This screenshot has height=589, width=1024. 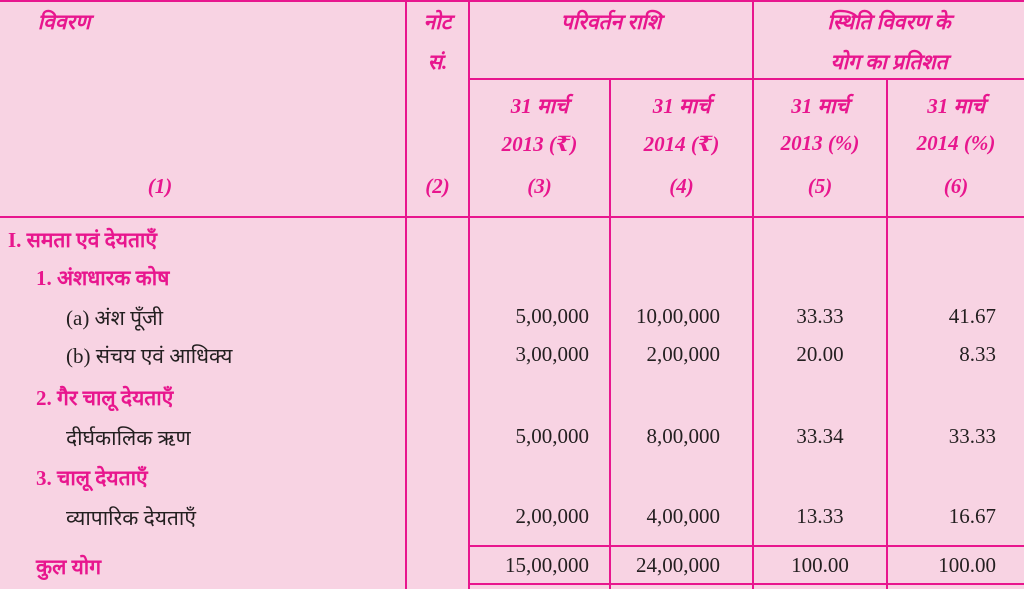 What do you see at coordinates (683, 354) in the screenshot?
I see `cell-reserves-2014-amt: 2,00,000` at bounding box center [683, 354].